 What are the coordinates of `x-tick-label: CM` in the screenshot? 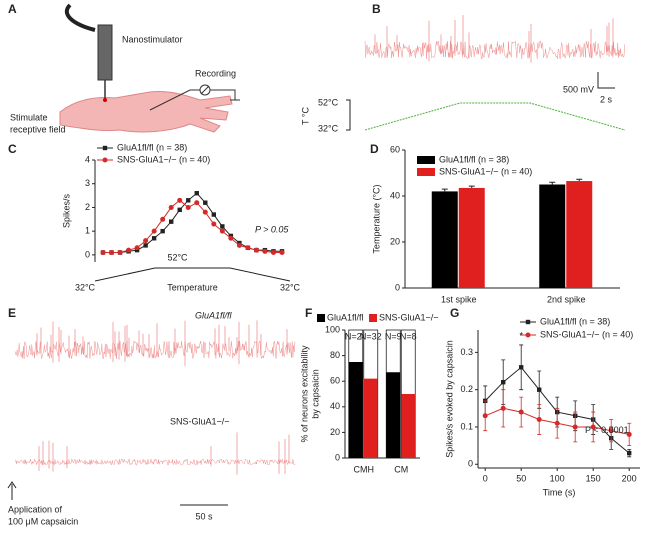 It's located at (401, 469).